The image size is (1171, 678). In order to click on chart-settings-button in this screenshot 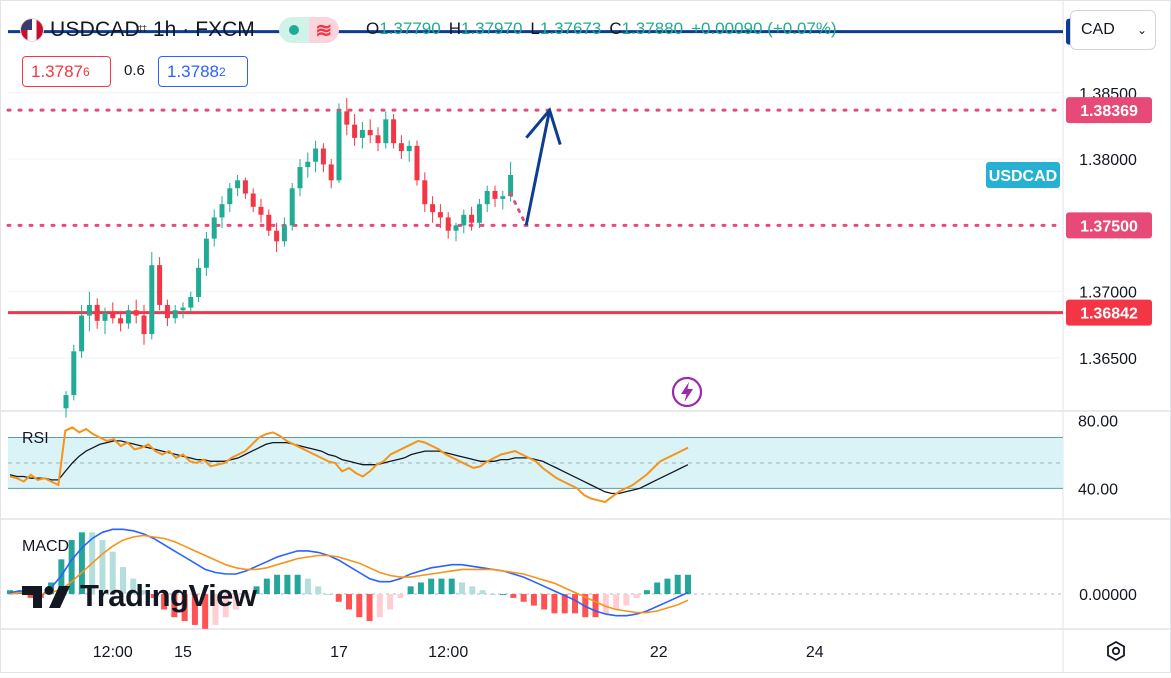, I will do `click(1116, 651)`.